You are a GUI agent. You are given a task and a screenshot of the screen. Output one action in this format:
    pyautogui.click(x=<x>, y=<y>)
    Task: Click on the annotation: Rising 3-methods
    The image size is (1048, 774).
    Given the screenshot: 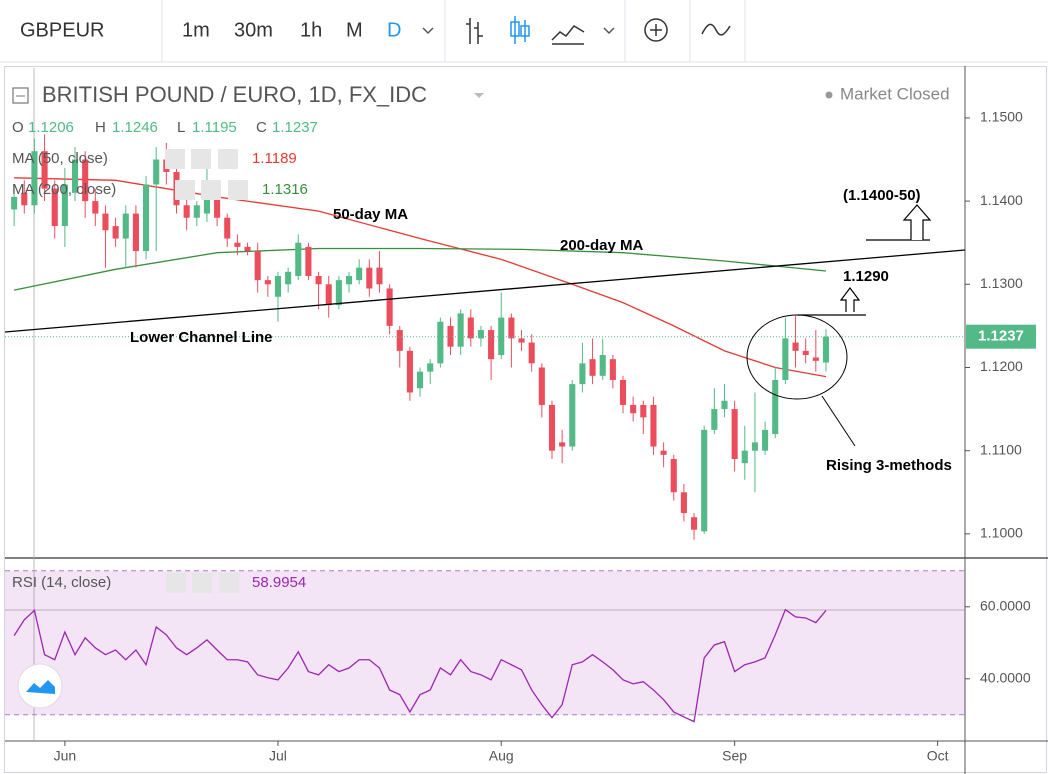 What is the action you would take?
    pyautogui.click(x=889, y=465)
    